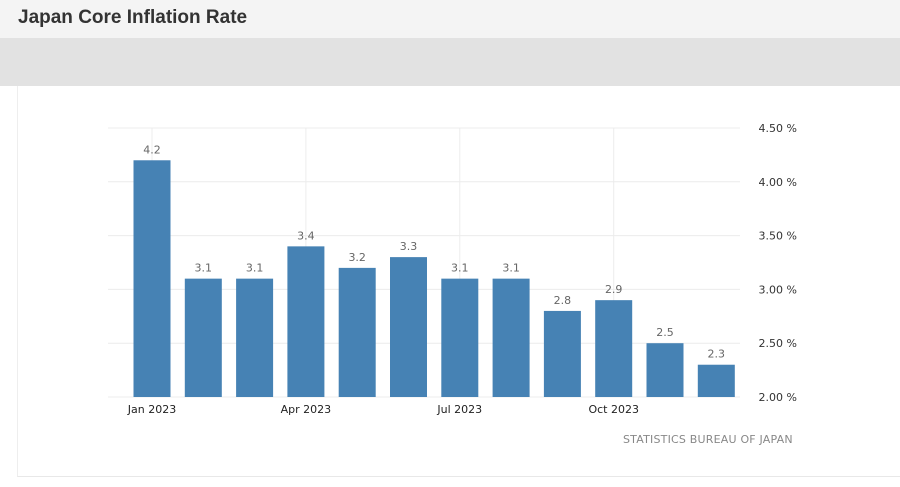 The image size is (900, 487). Describe the element at coordinates (450, 19) in the screenshot. I see `header-bar` at that location.